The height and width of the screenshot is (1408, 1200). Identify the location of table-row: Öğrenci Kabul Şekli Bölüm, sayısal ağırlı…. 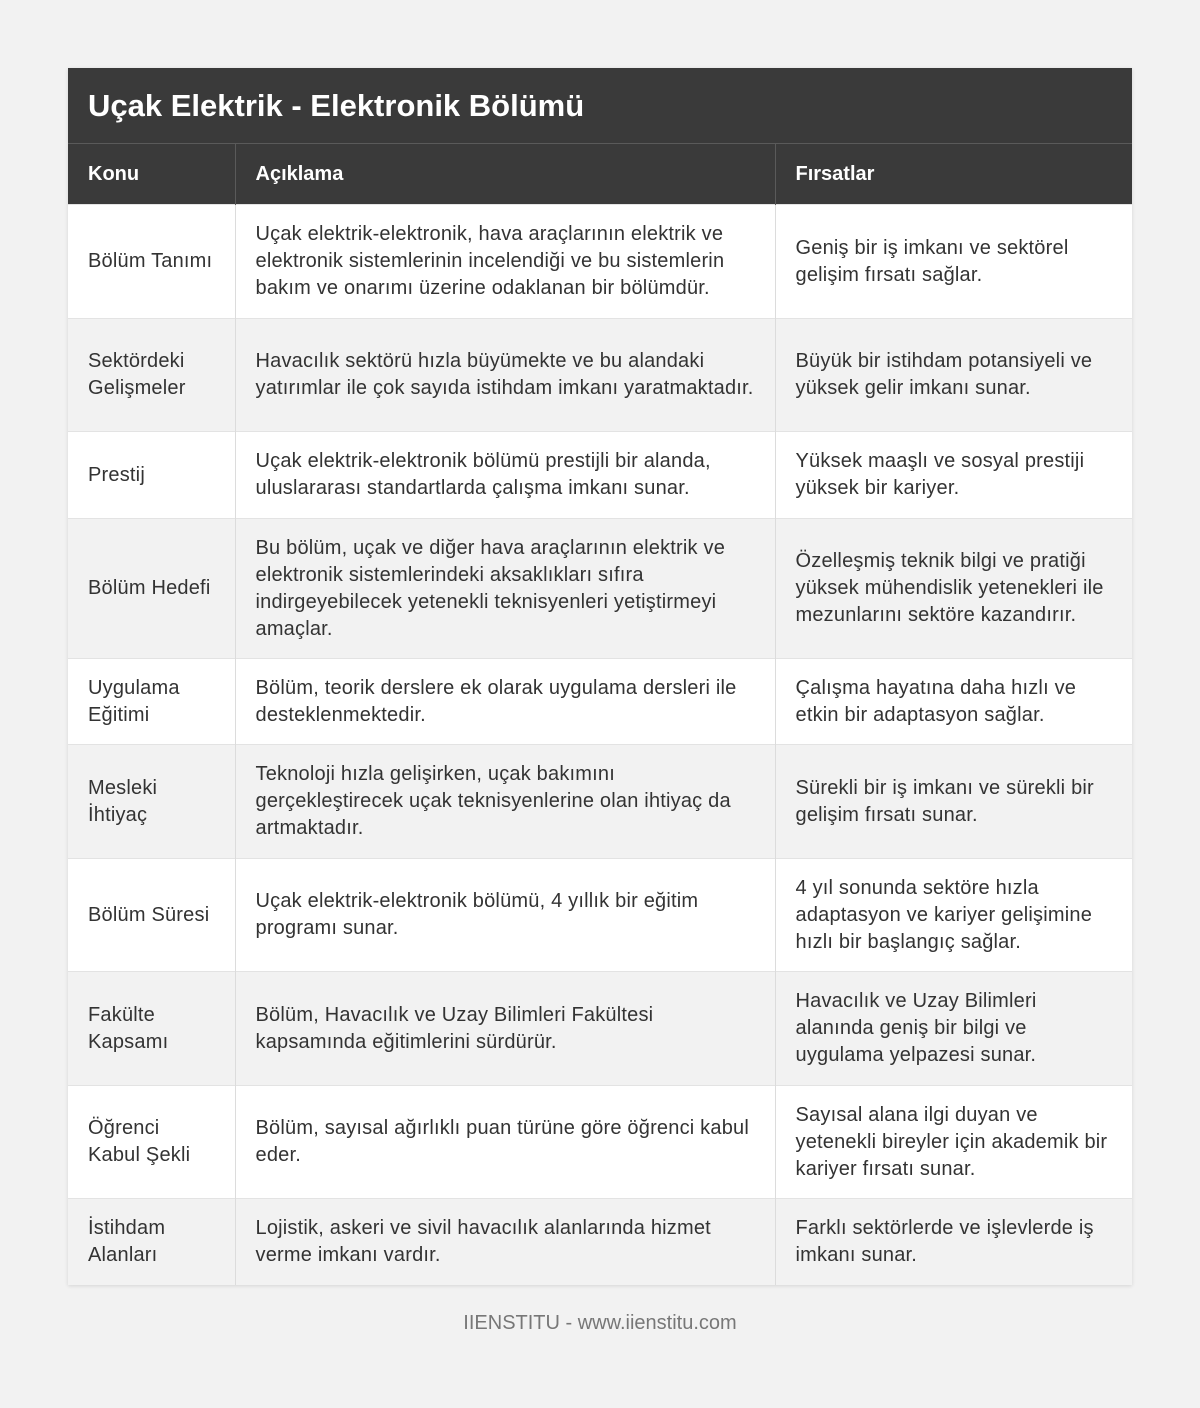
(600, 1142).